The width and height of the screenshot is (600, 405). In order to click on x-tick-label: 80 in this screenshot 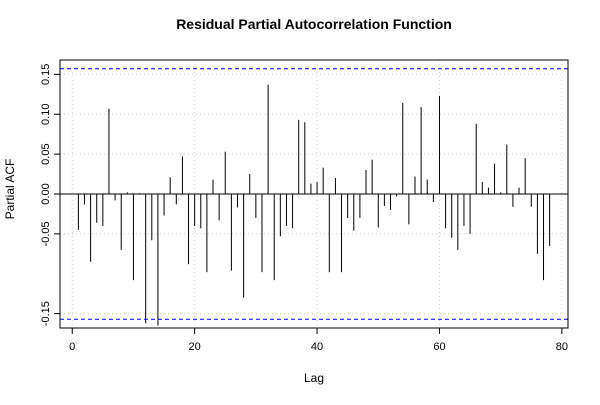, I will do `click(562, 347)`.